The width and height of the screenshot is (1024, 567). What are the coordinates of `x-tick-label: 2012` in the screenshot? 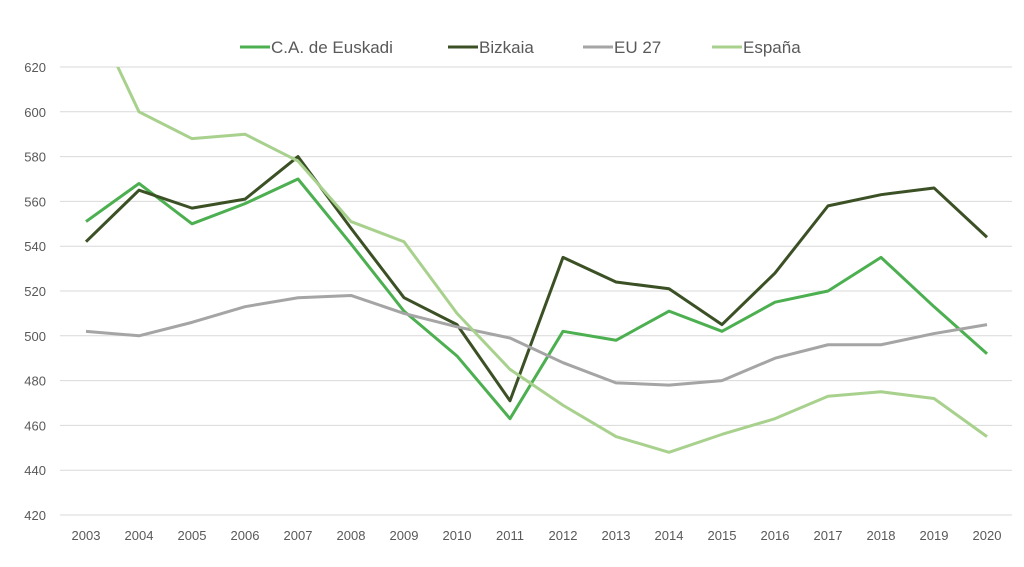 It's located at (563, 535).